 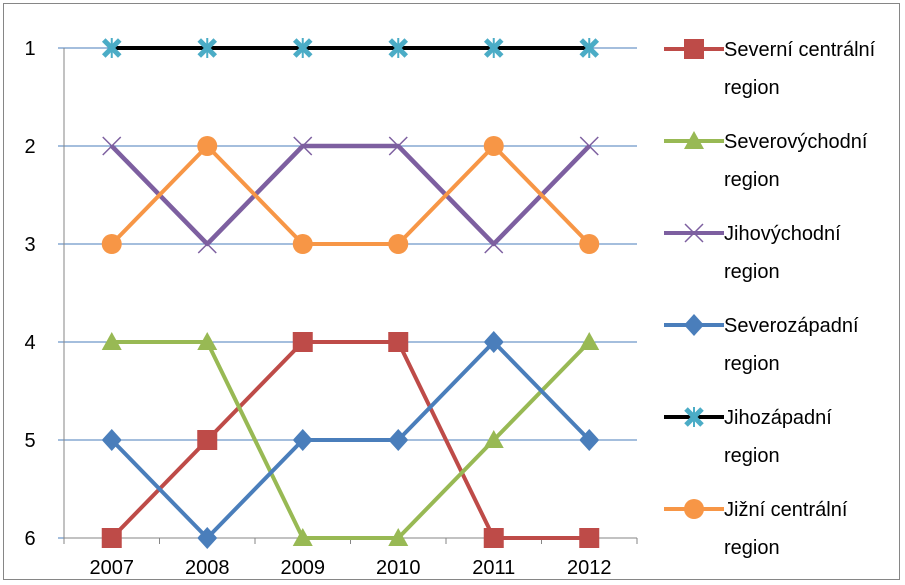 What do you see at coordinates (770, 69) in the screenshot?
I see `legend-item: Severní centrální region` at bounding box center [770, 69].